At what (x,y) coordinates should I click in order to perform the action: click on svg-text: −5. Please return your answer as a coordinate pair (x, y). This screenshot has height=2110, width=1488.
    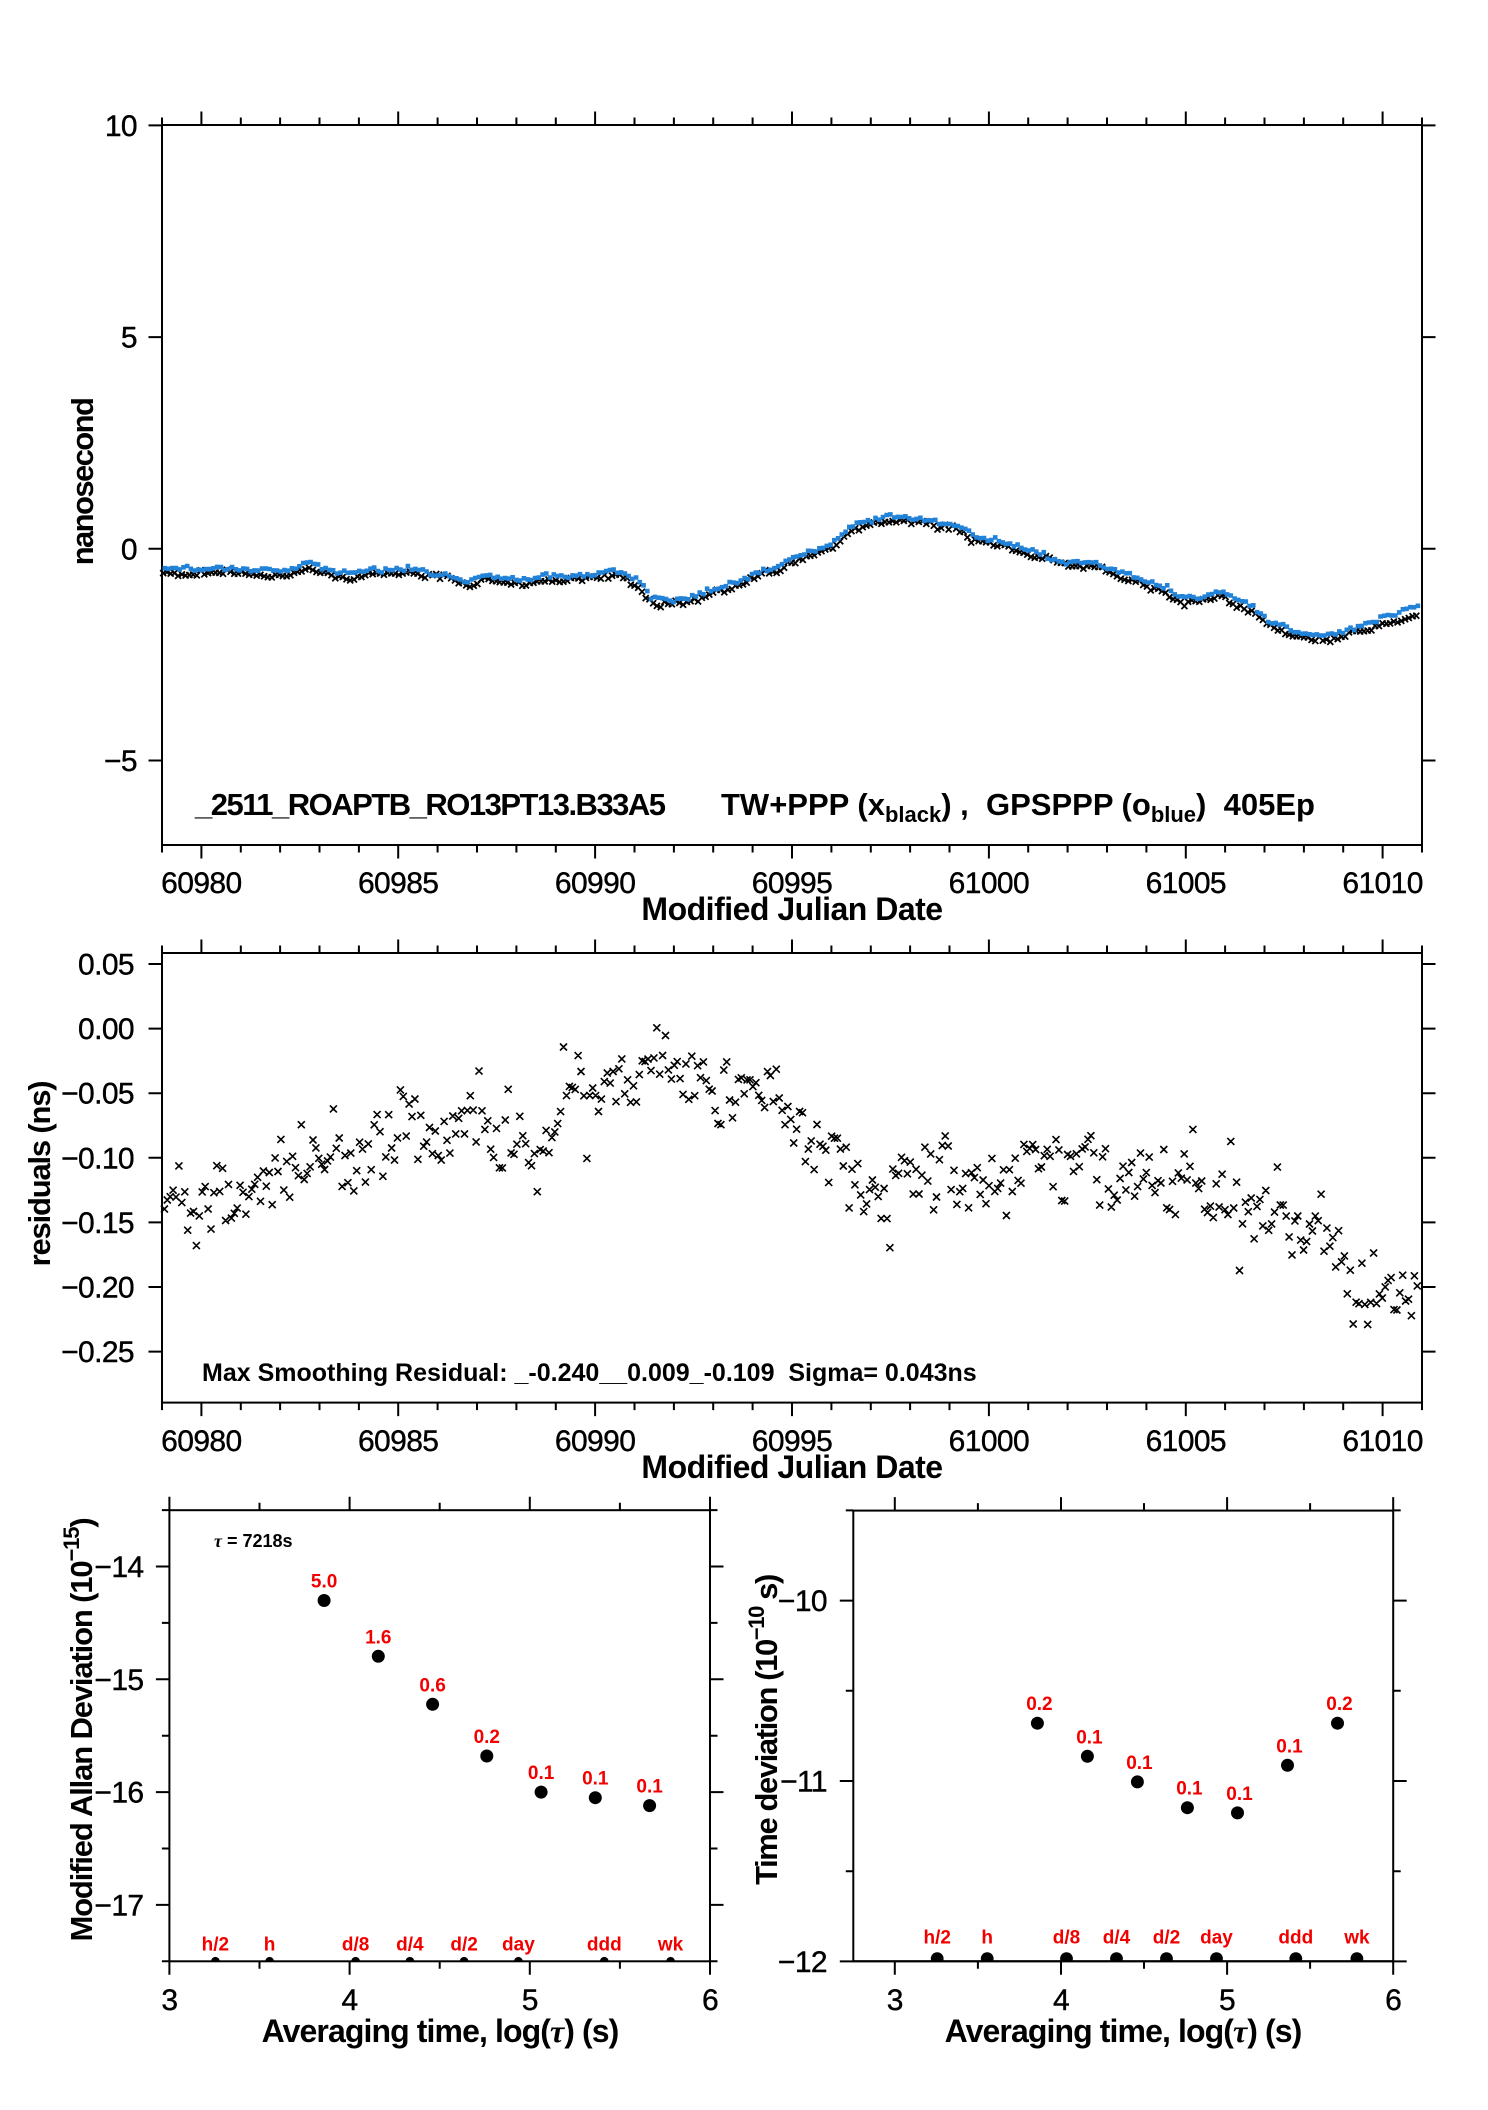
    Looking at the image, I should click on (120, 761).